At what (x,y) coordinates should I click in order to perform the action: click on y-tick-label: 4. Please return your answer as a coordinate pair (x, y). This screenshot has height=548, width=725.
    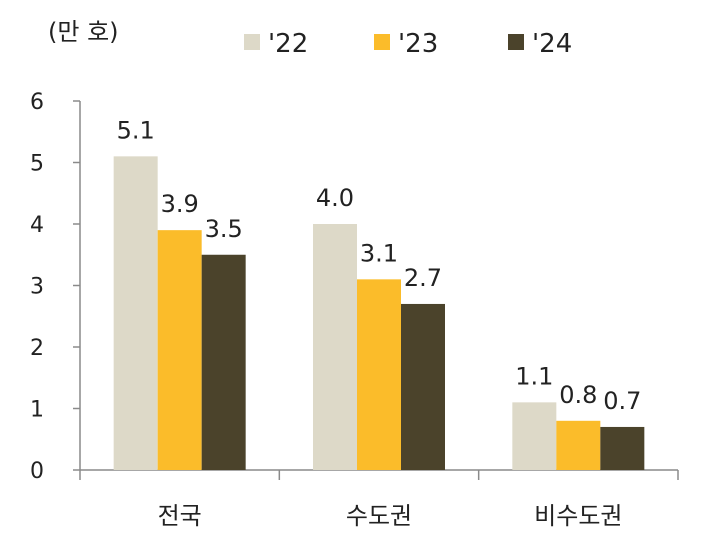
    Looking at the image, I should click on (37, 225).